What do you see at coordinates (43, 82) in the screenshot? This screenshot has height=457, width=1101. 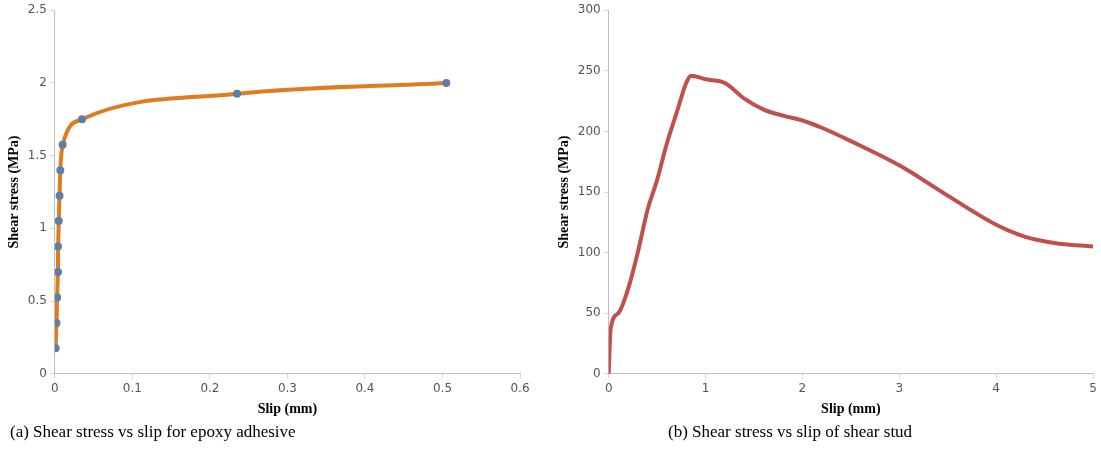 I see `y-tick-label: 2` at bounding box center [43, 82].